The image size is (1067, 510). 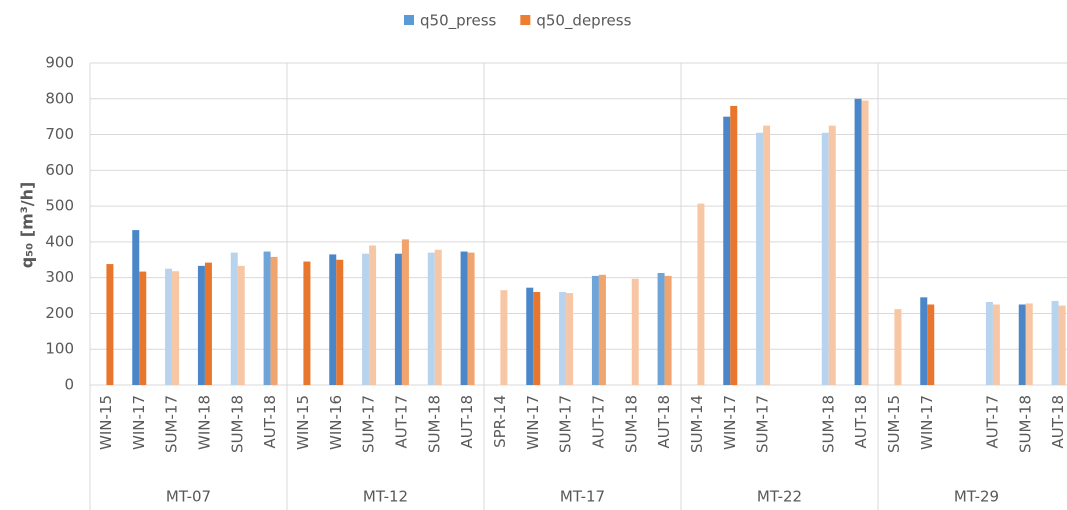 What do you see at coordinates (59, 206) in the screenshot?
I see `y-tick-label: 500` at bounding box center [59, 206].